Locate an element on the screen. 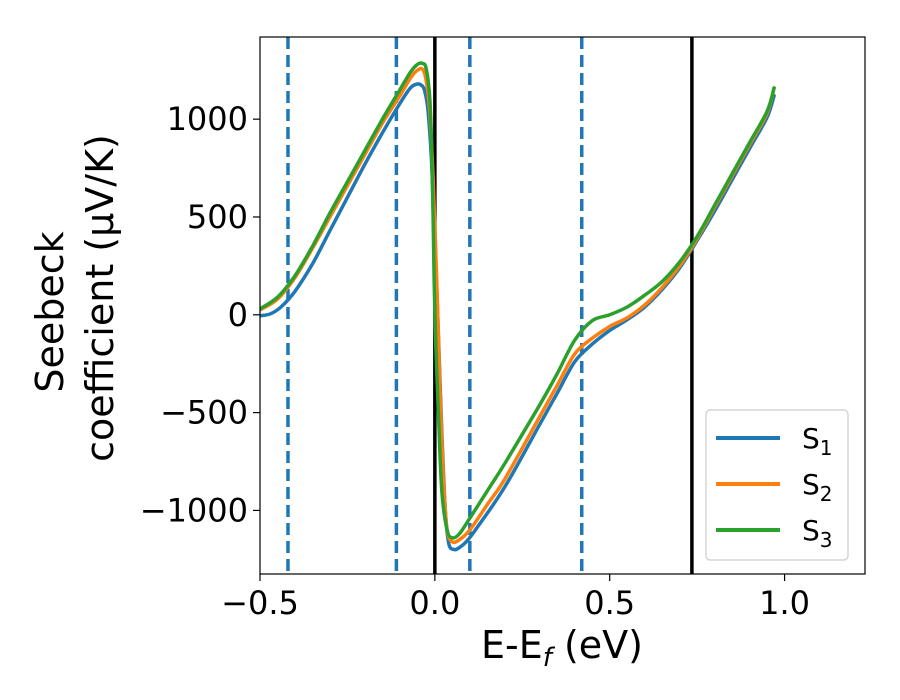 Image resolution: width=900 pixels, height=700 pixels. x-tick-label: 0.5 is located at coordinates (609, 603).